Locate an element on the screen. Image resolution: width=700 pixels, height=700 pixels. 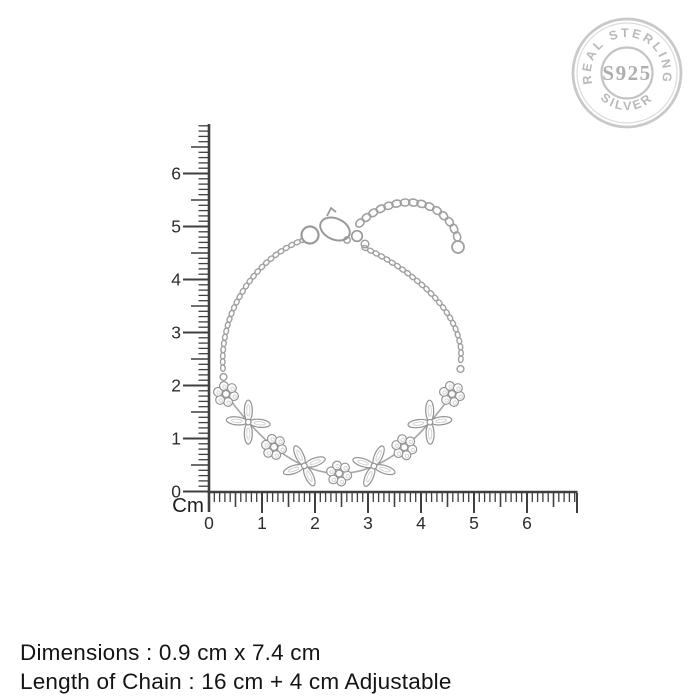
clasp-body is located at coordinates (335, 229).